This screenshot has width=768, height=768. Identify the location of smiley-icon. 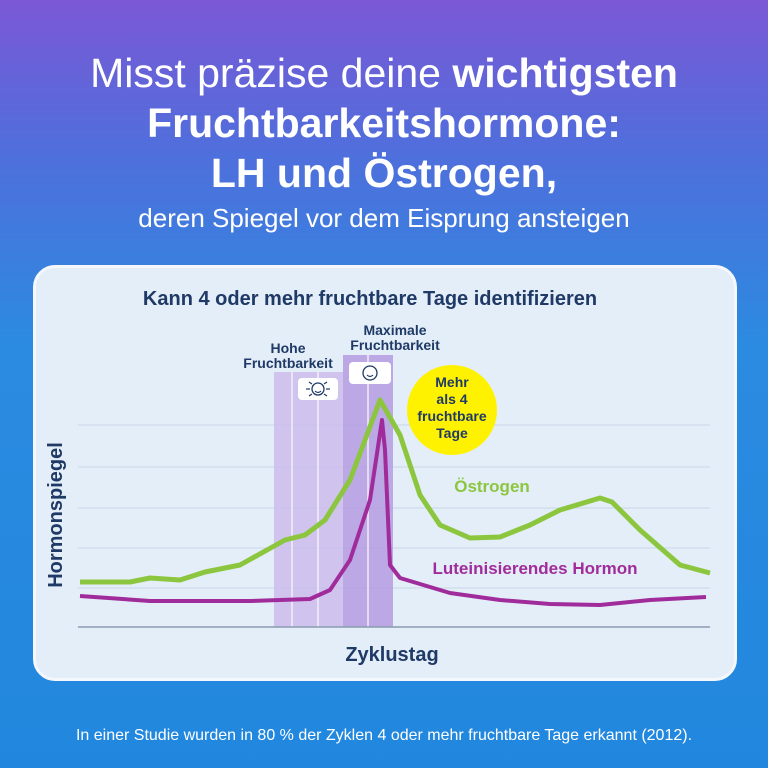
(370, 373).